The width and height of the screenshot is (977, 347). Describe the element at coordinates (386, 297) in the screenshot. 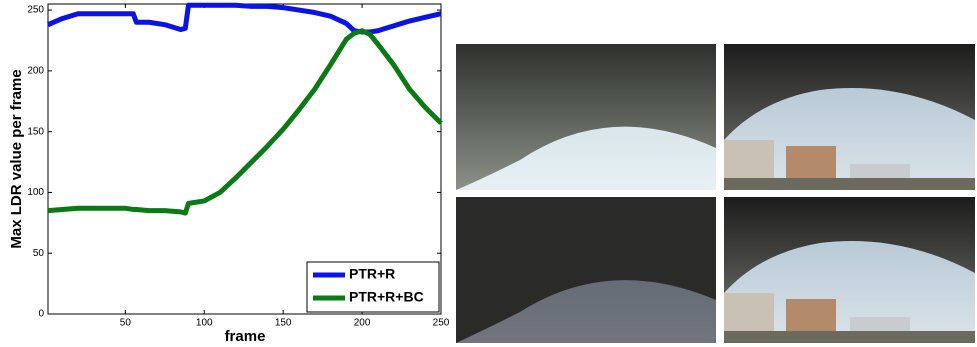

I see `legend-label: PTR+R+BC` at that location.